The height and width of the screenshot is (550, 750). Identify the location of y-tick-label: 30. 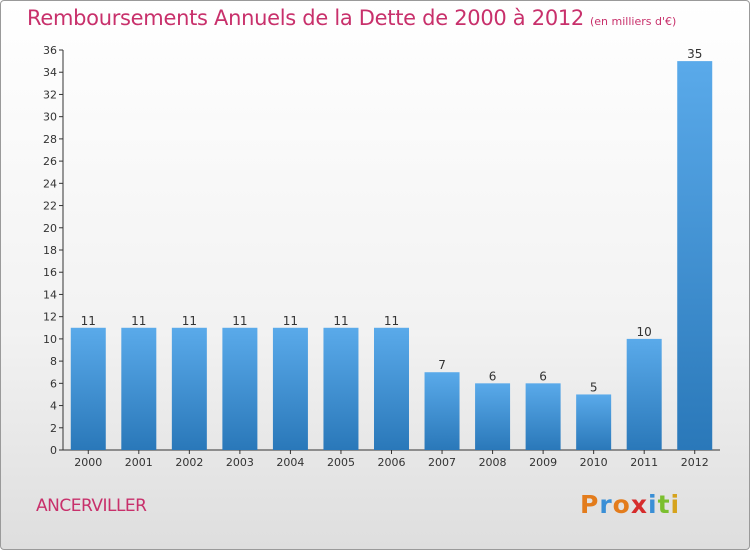
(50, 117).